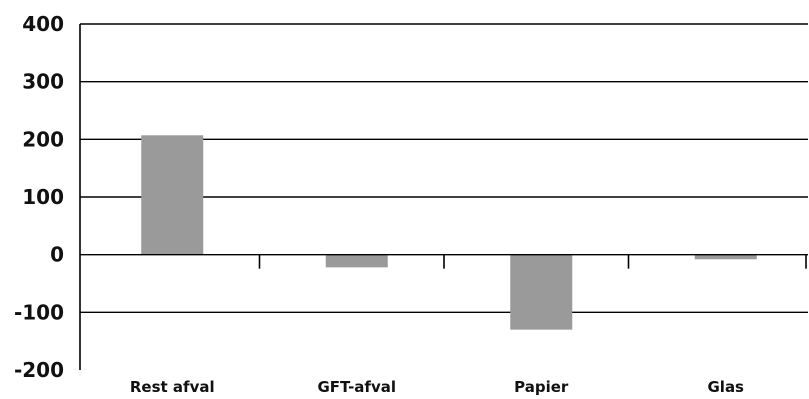  What do you see at coordinates (57, 255) in the screenshot?
I see `y-tick-label: 0` at bounding box center [57, 255].